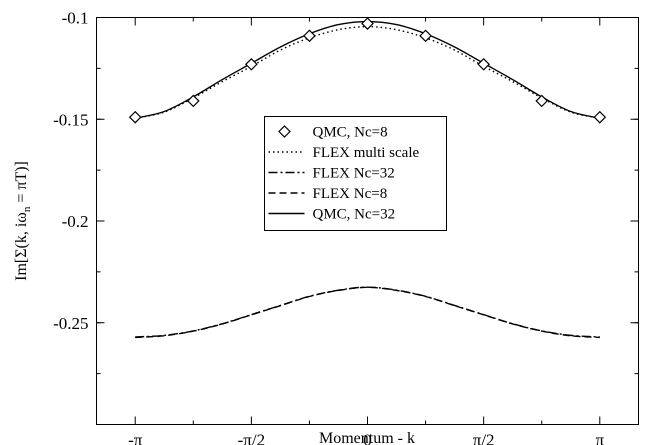 The image size is (646, 445). Describe the element at coordinates (354, 215) in the screenshot. I see `legend-label: QMC, Nc=32` at that location.